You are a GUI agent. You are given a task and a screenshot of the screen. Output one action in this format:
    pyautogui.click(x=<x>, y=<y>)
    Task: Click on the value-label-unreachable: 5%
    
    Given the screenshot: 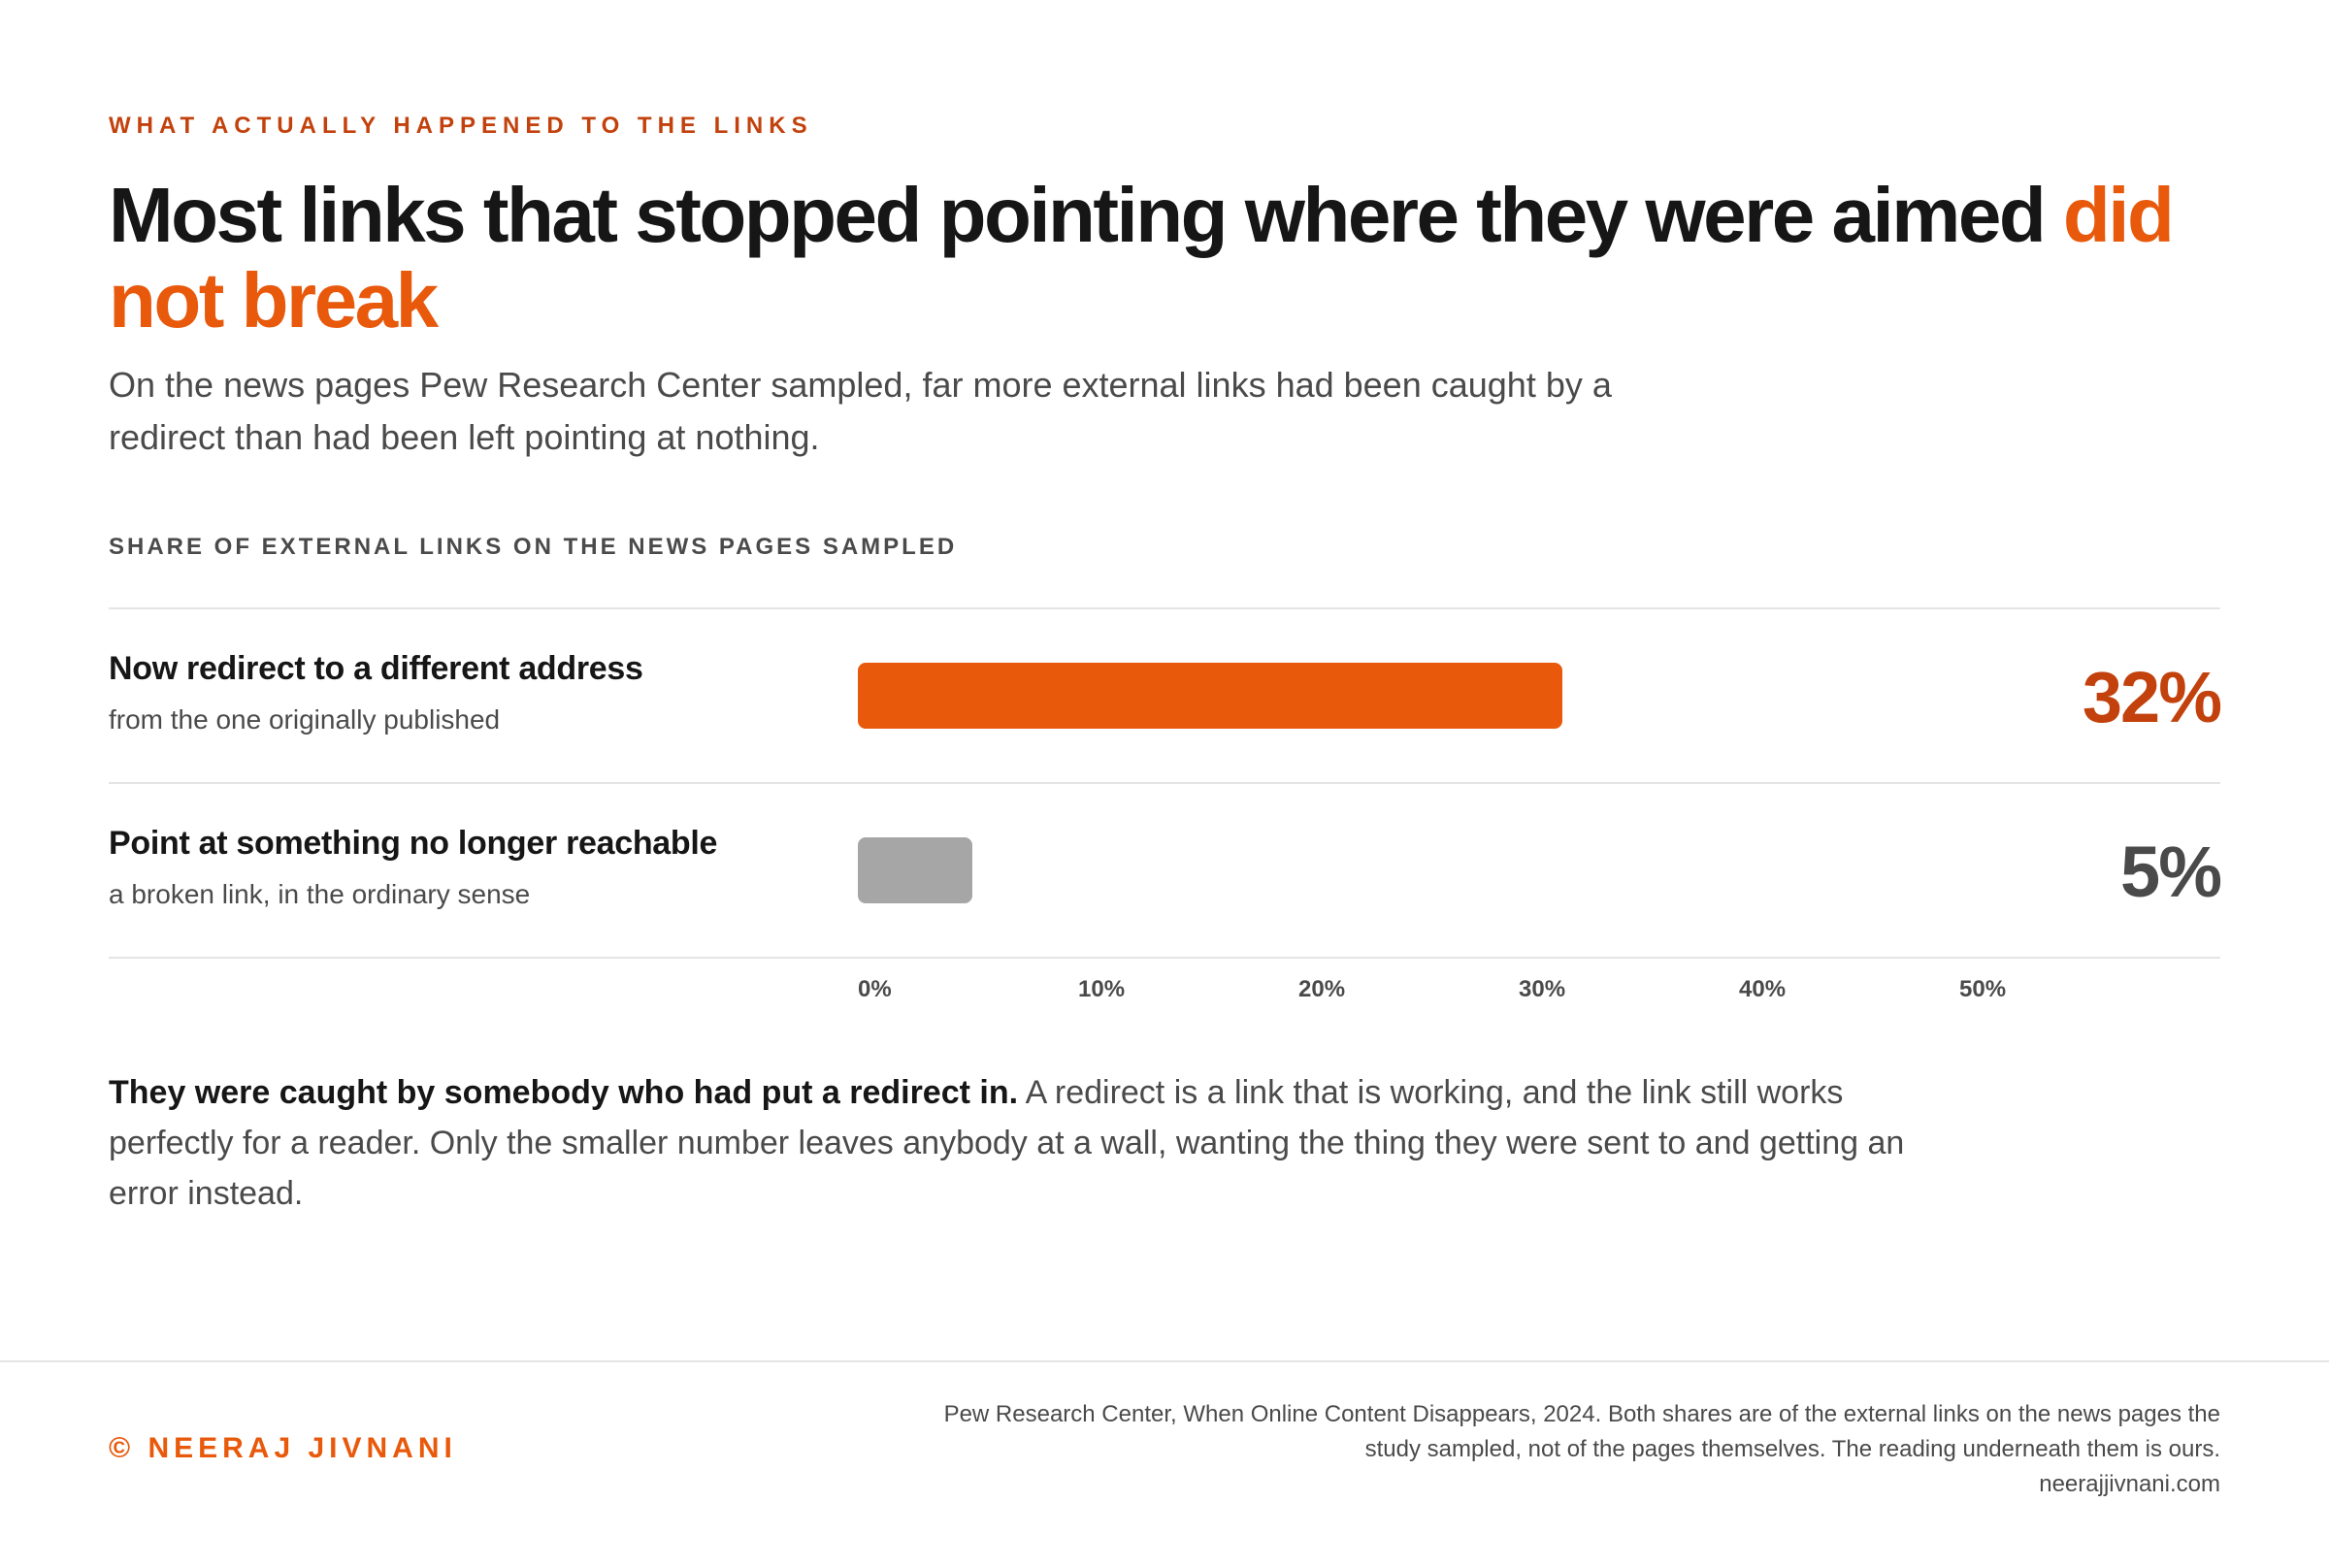 What is the action you would take?
    pyautogui.click(x=2171, y=872)
    